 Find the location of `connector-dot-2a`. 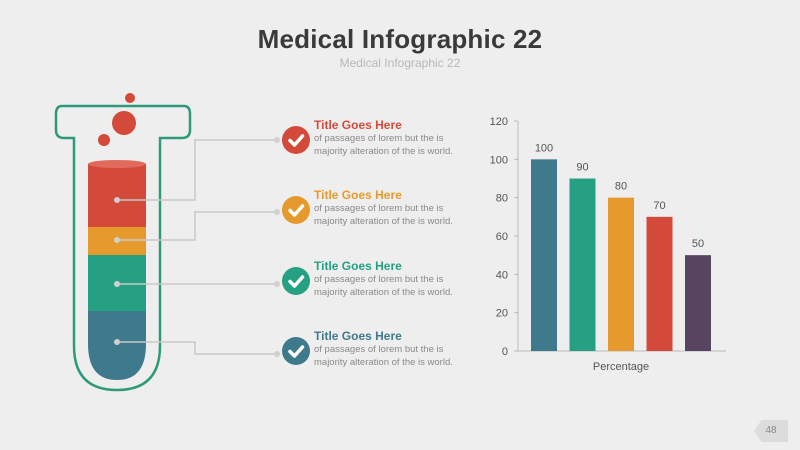

connector-dot-2a is located at coordinates (117, 240).